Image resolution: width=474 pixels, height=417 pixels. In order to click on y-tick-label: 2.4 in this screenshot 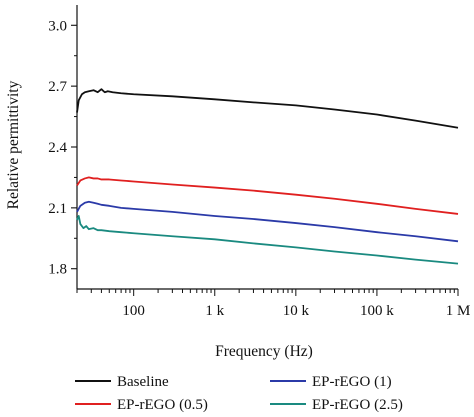, I will do `click(57, 148)`.